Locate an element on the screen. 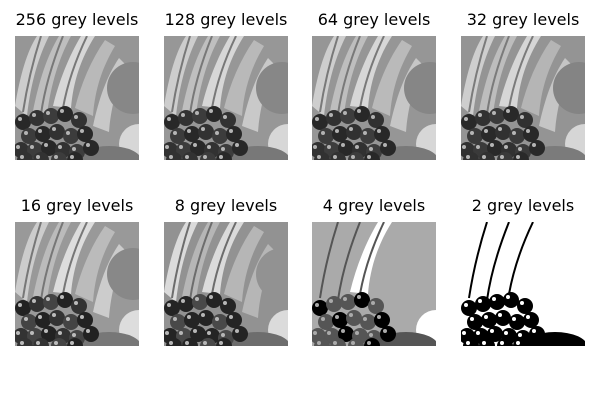 The width and height of the screenshot is (600, 400). panel-64: 64 grey levels is located at coordinates (374, 85).